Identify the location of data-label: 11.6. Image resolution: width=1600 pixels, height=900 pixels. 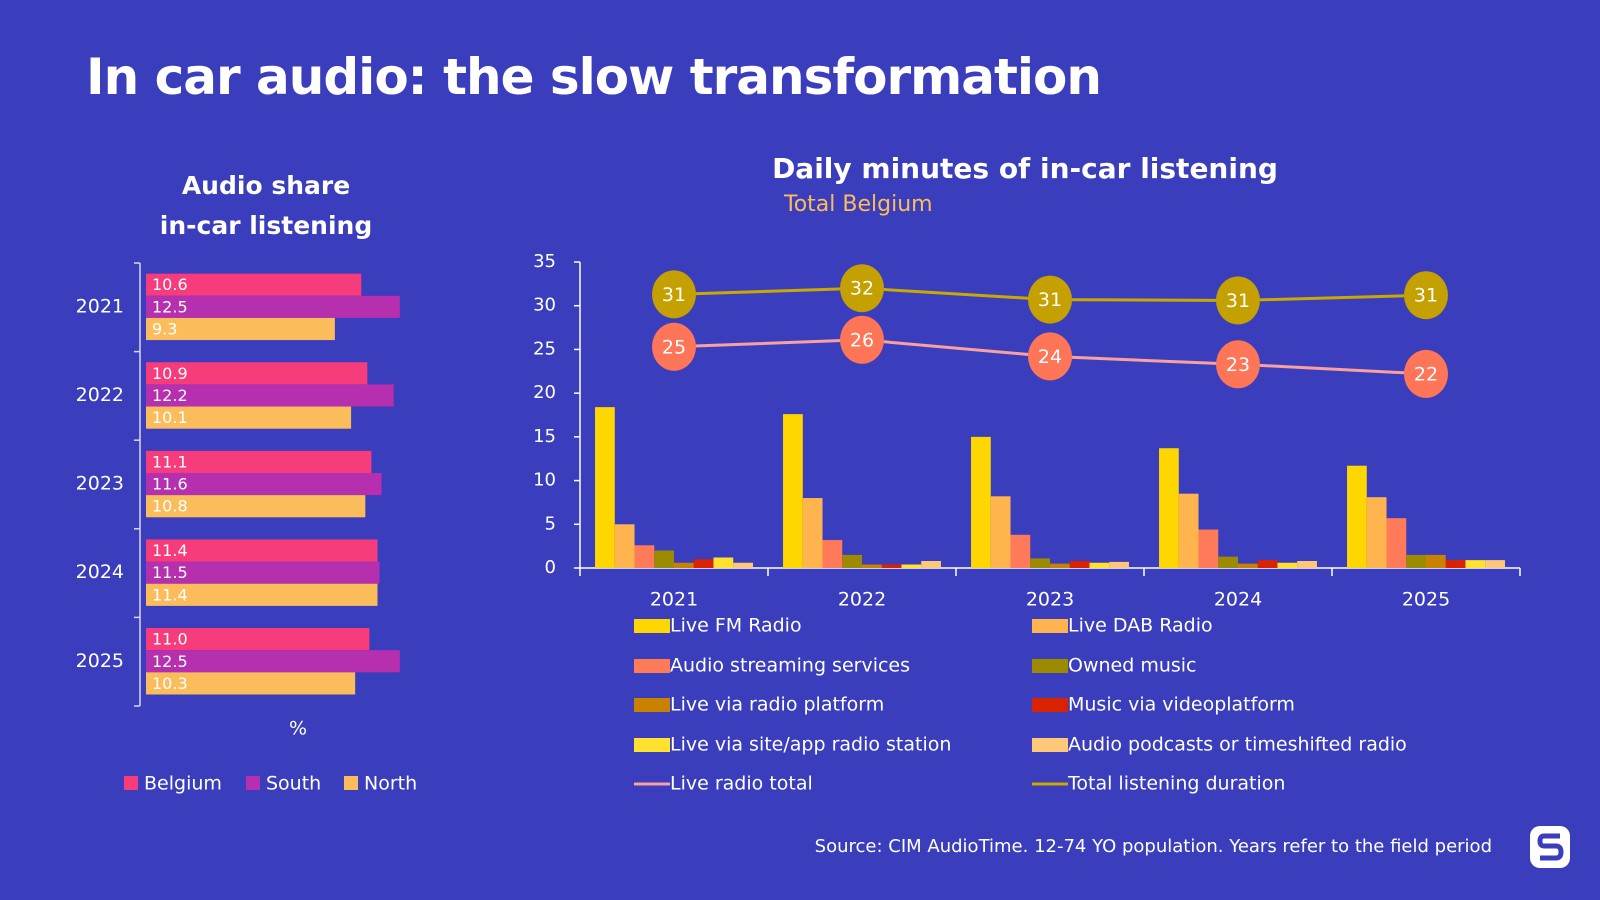
(170, 484).